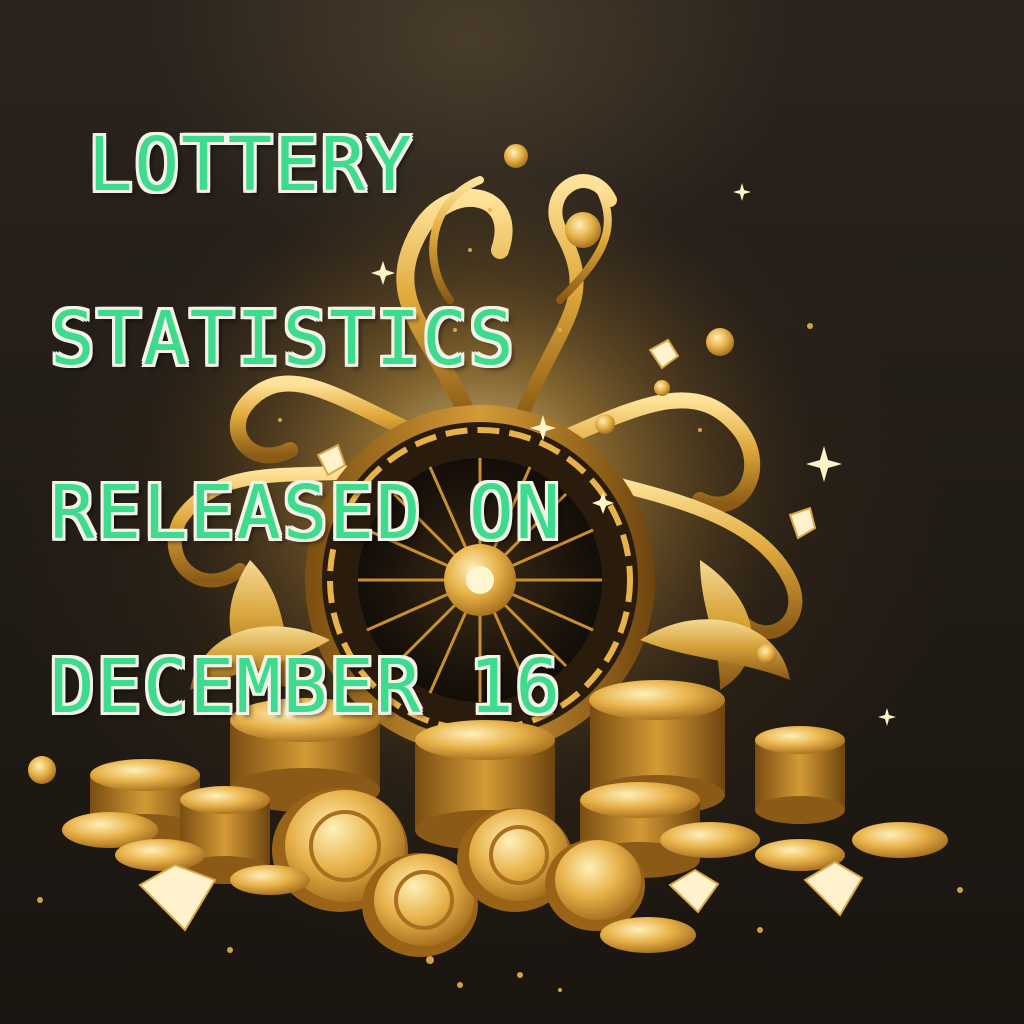 This screenshot has width=1024, height=1024. I want to click on headline-line-2: STATISTICS, so click(283, 339).